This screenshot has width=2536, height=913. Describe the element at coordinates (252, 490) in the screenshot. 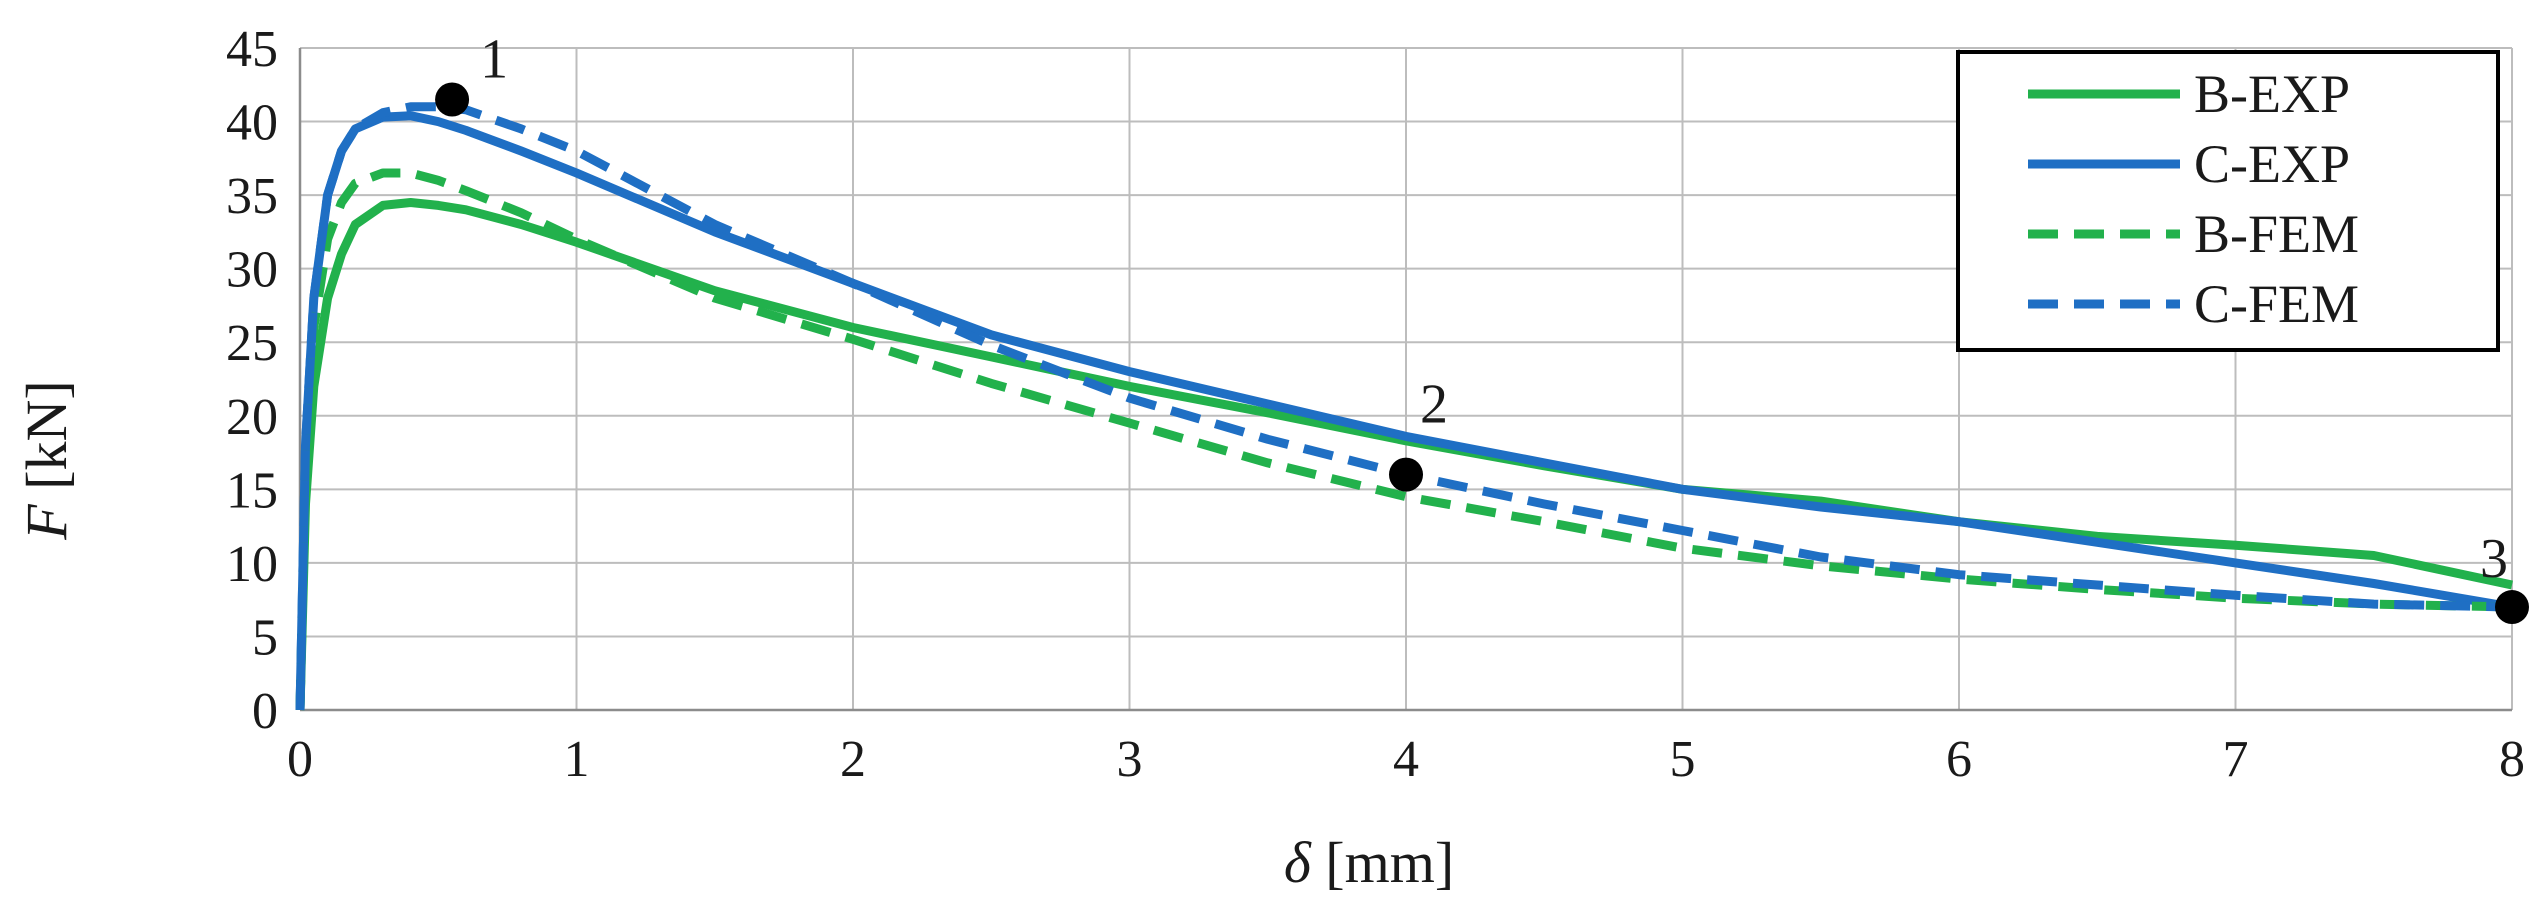

I see `y-tick-label: 15` at that location.